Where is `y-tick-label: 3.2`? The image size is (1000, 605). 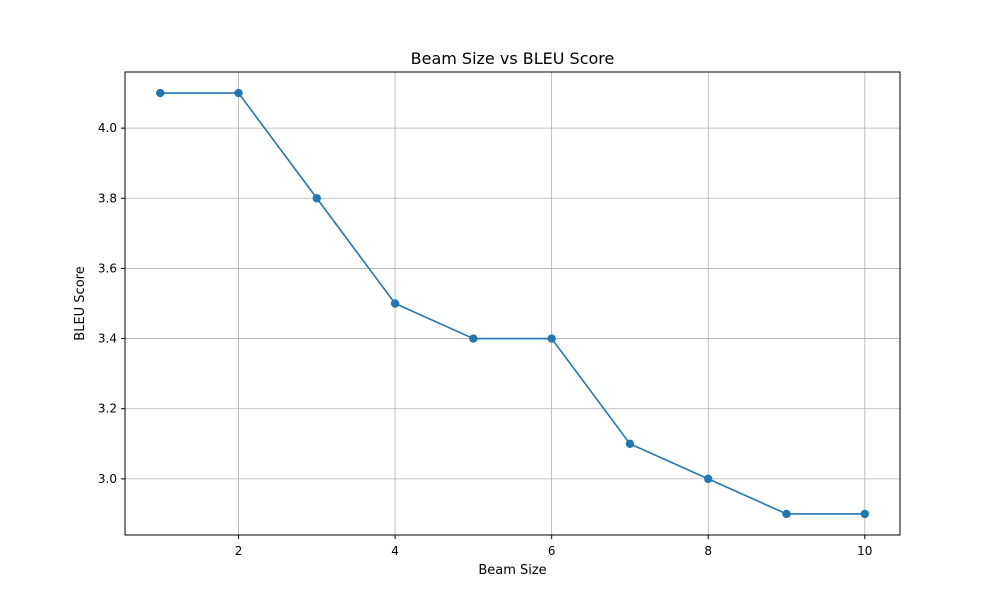
y-tick-label: 3.2 is located at coordinates (107, 409).